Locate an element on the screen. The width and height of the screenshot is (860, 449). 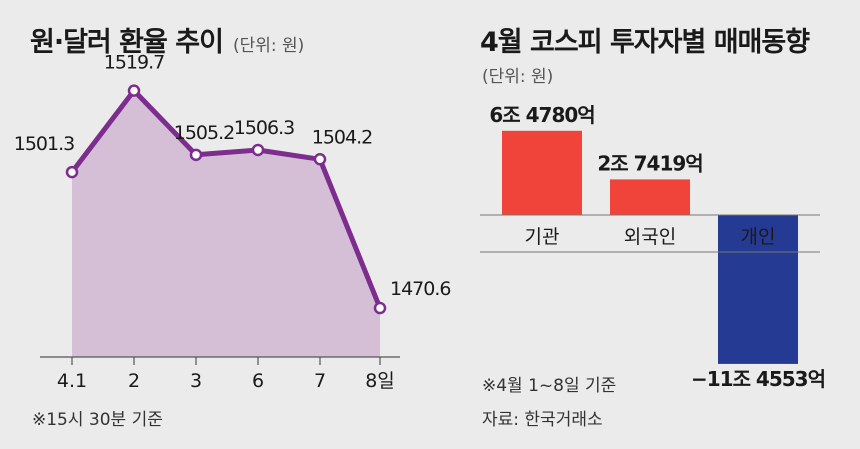
x-tick-label: 6 is located at coordinates (258, 381).